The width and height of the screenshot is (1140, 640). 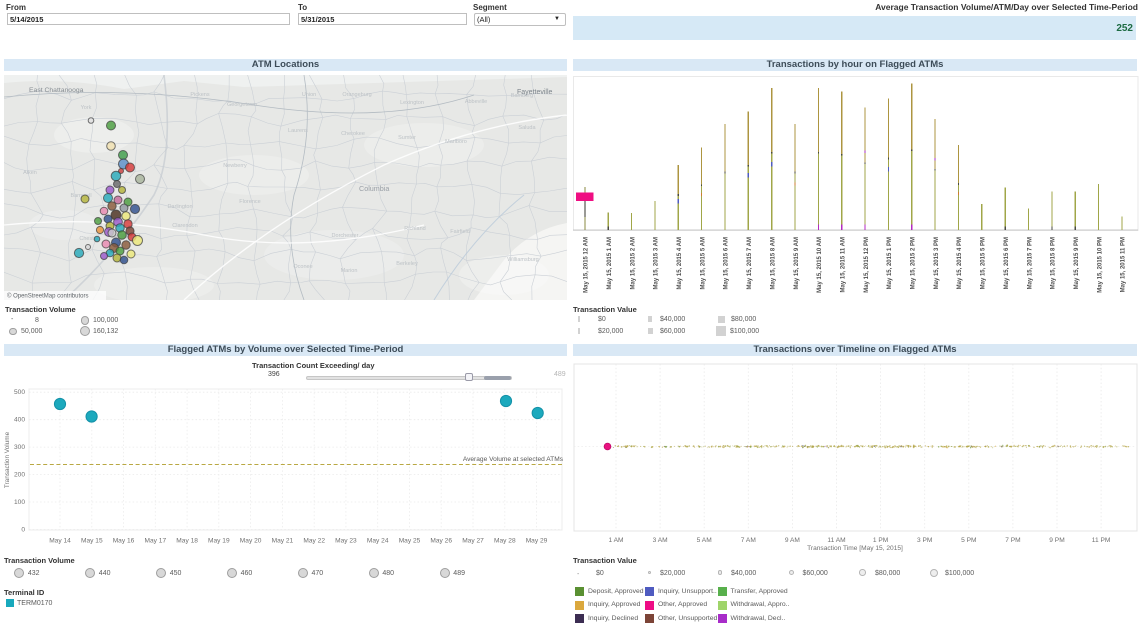 I want to click on svg-text: 100, so click(x=19, y=502).